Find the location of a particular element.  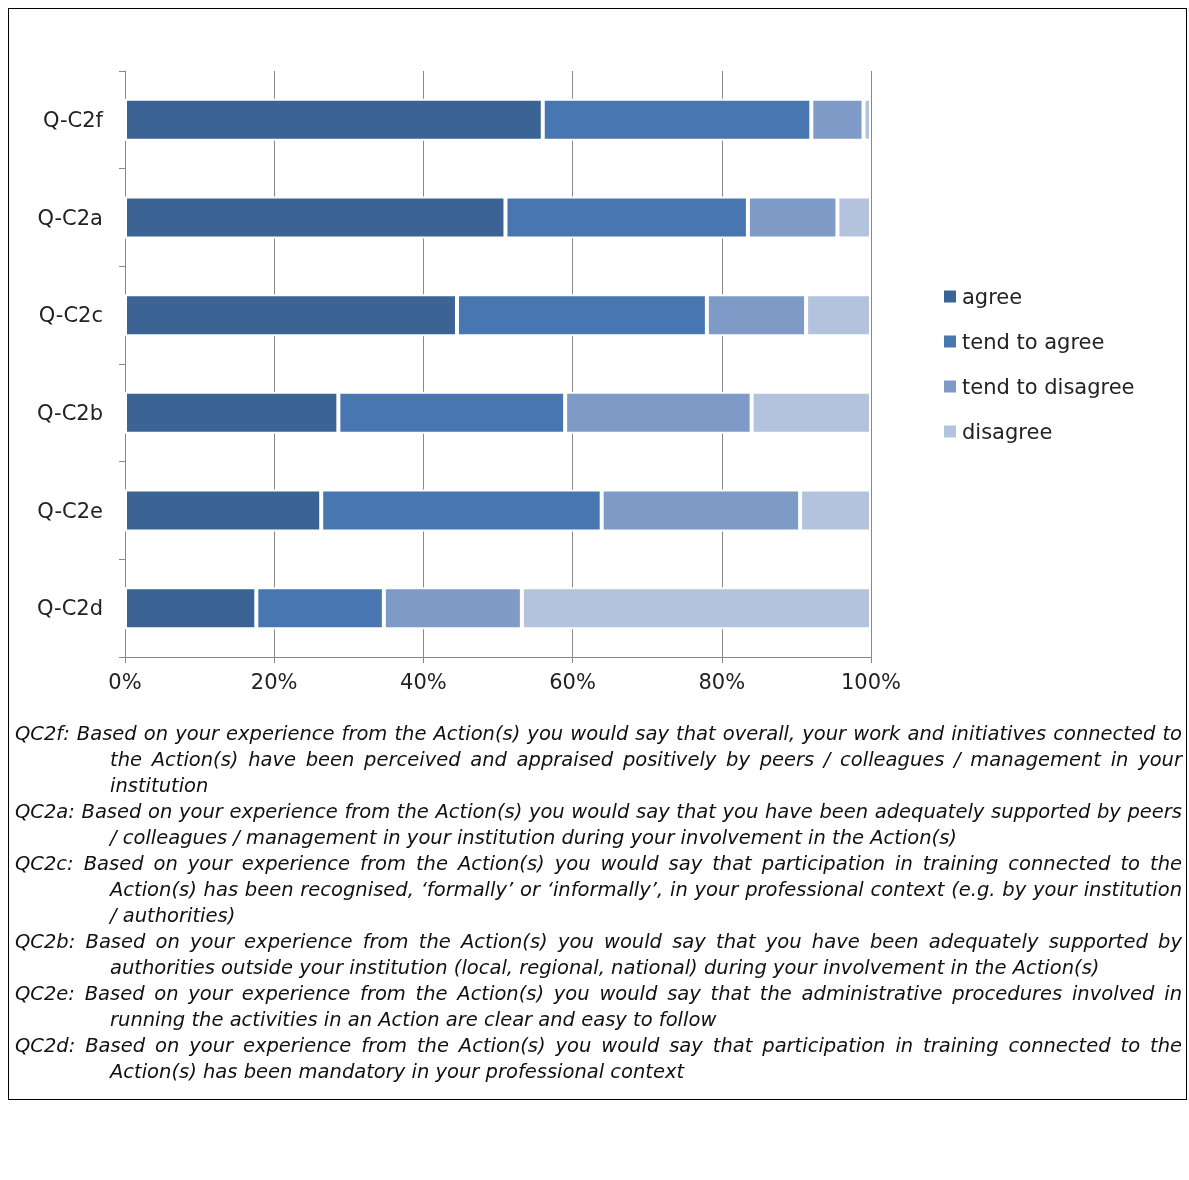

x-tick-label: 40% is located at coordinates (423, 681).